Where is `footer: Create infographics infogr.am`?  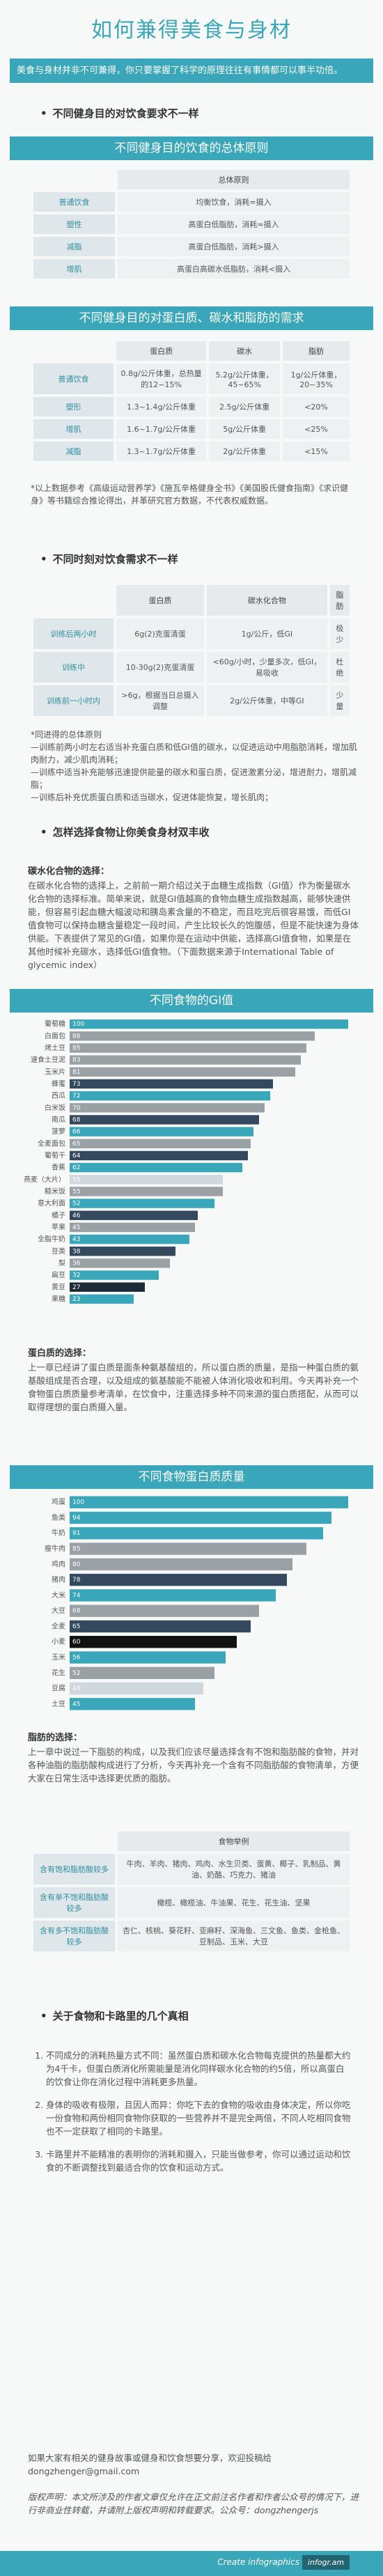 footer: Create infographics infogr.am is located at coordinates (191, 2563).